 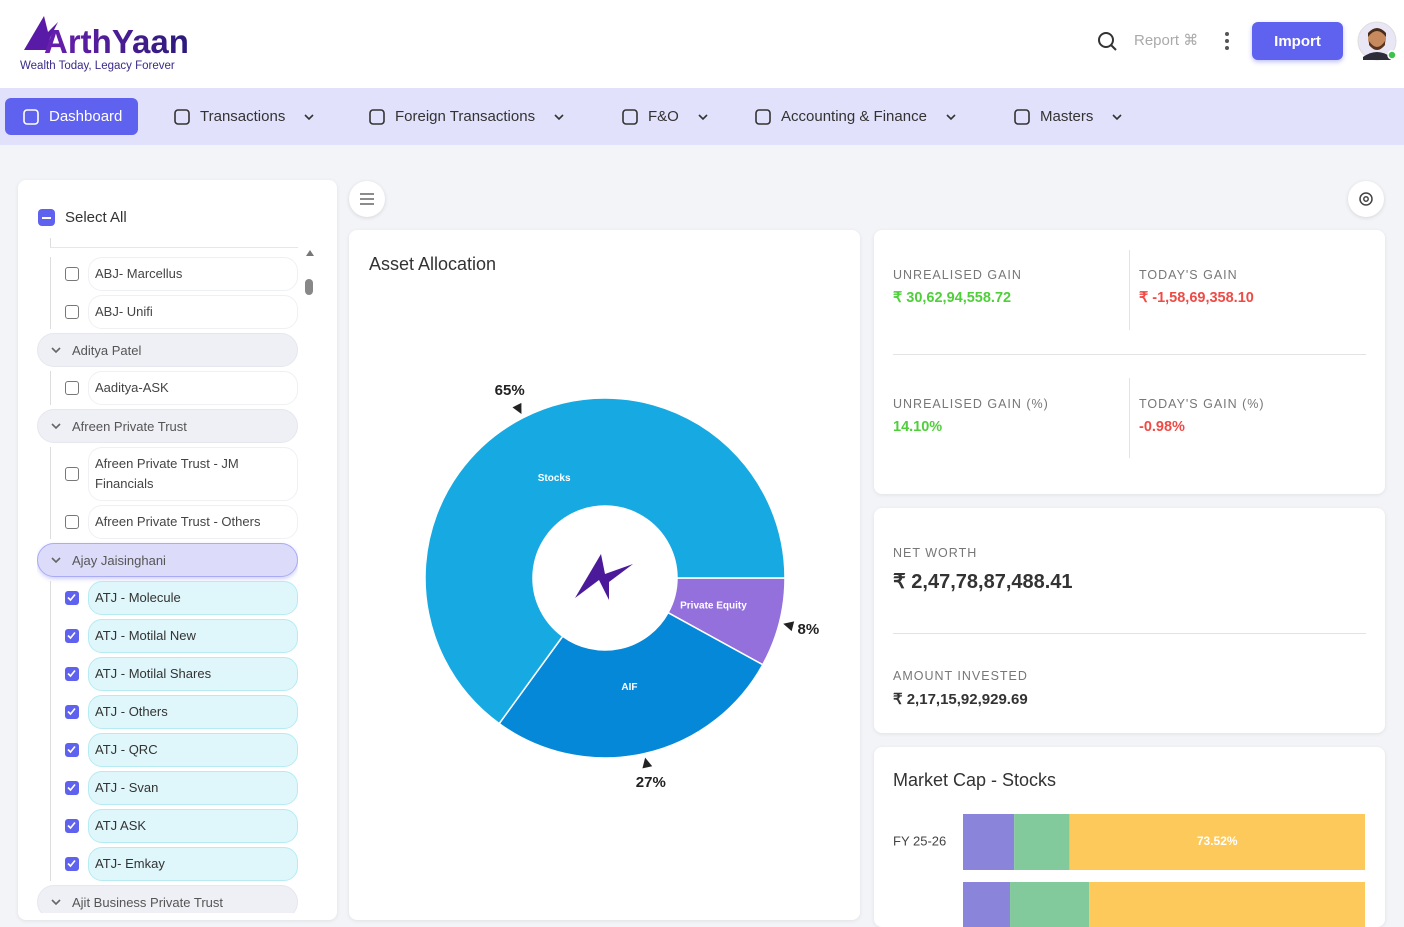 What do you see at coordinates (1227, 41) in the screenshot?
I see `more-icon` at bounding box center [1227, 41].